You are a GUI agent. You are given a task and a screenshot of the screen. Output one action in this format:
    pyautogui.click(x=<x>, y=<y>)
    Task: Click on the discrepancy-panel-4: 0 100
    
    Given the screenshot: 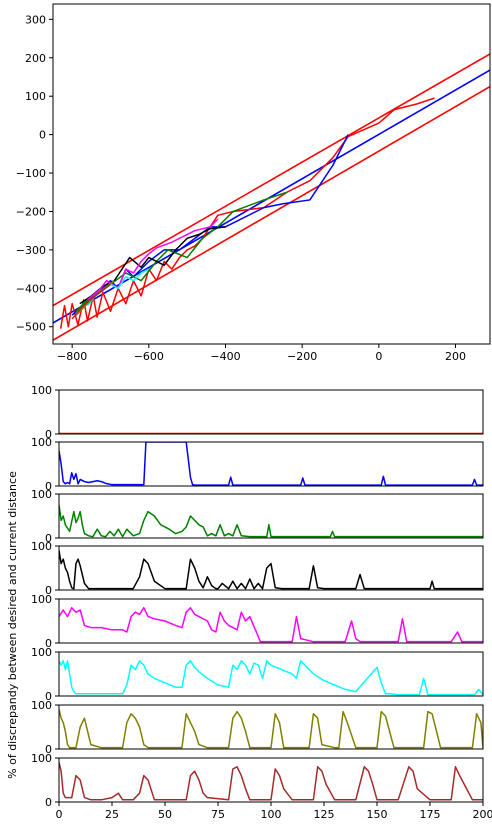 What is the action you would take?
    pyautogui.click(x=257, y=621)
    